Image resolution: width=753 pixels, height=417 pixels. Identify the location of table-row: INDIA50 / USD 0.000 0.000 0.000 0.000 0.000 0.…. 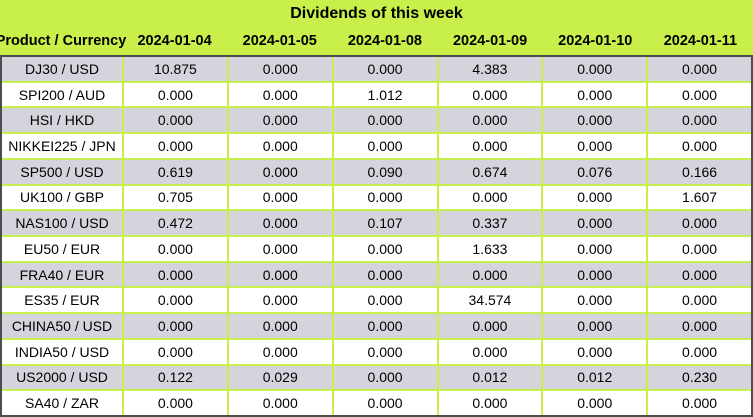
(376, 351).